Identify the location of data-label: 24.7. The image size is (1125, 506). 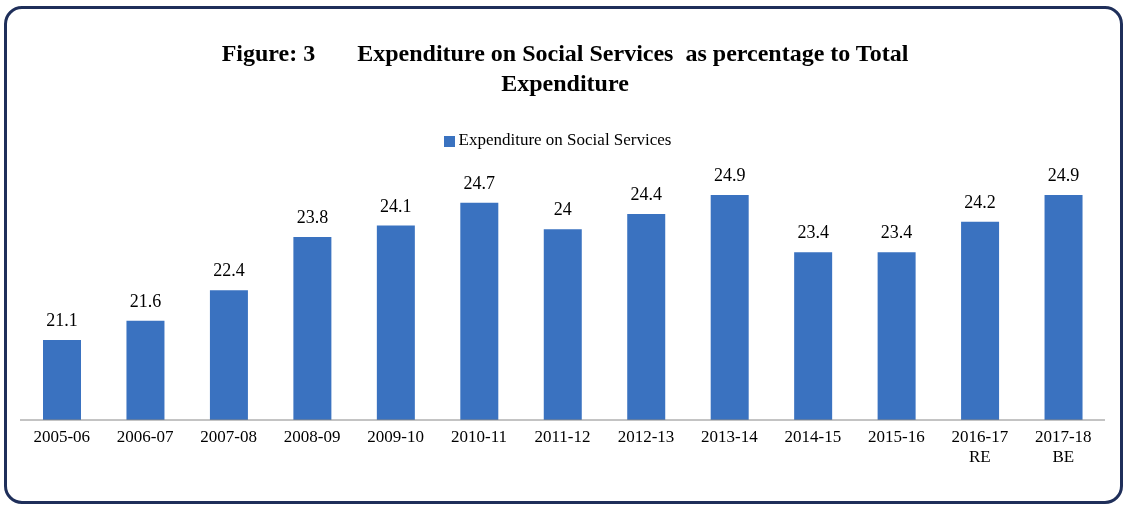
(479, 182).